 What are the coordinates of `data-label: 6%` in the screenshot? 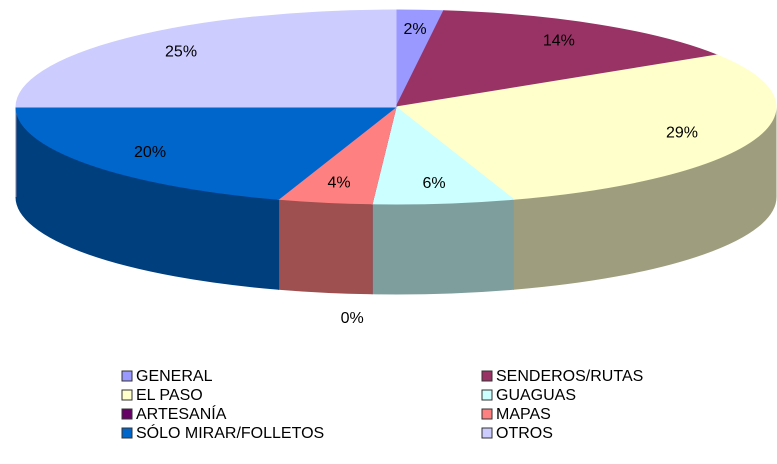 It's located at (434, 183).